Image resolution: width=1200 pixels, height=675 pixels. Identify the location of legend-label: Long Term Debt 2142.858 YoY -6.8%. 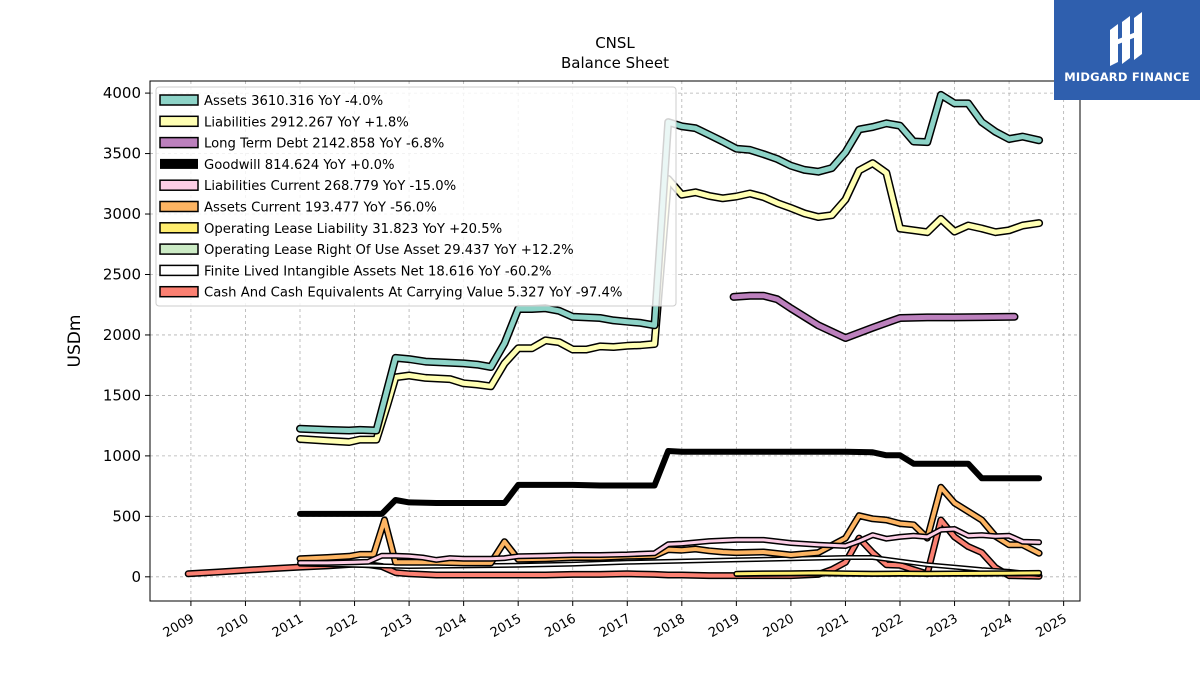
(324, 144).